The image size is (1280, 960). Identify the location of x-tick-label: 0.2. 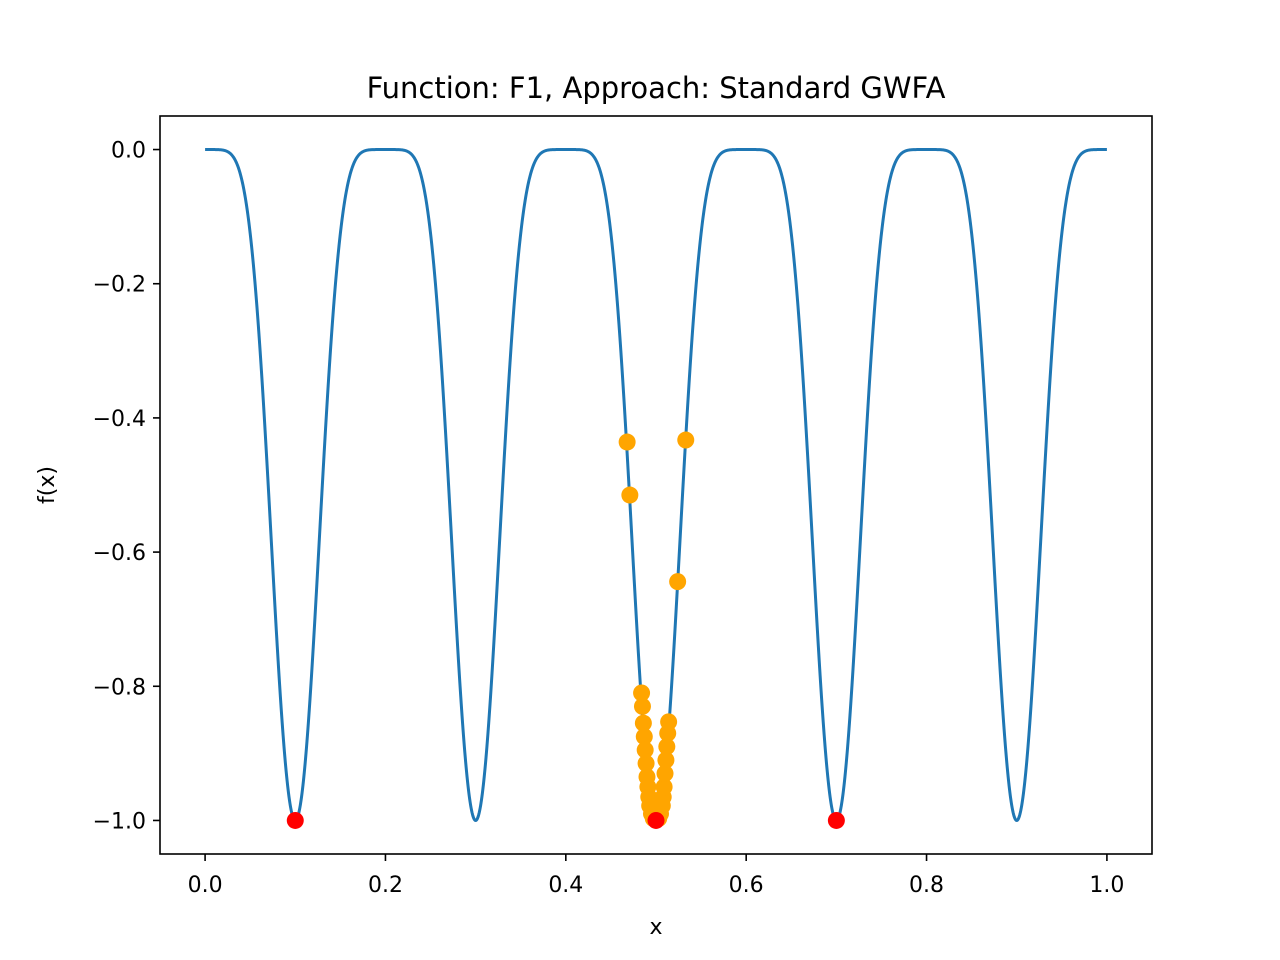
(385, 885).